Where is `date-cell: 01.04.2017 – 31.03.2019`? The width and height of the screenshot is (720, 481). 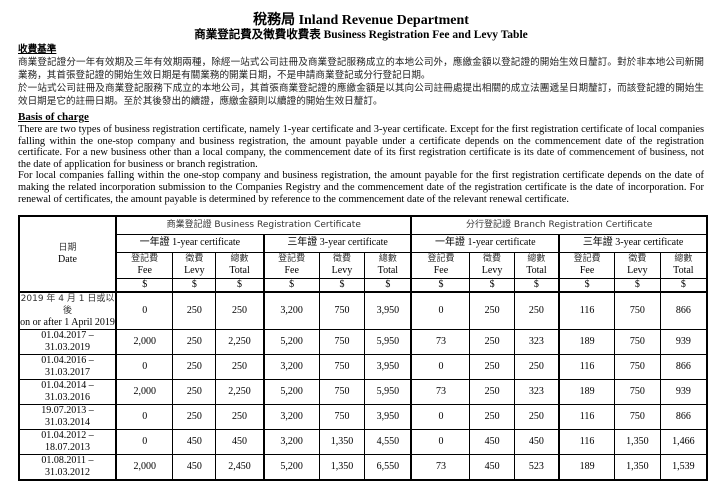 date-cell: 01.04.2017 – 31.03.2019 is located at coordinates (67, 341).